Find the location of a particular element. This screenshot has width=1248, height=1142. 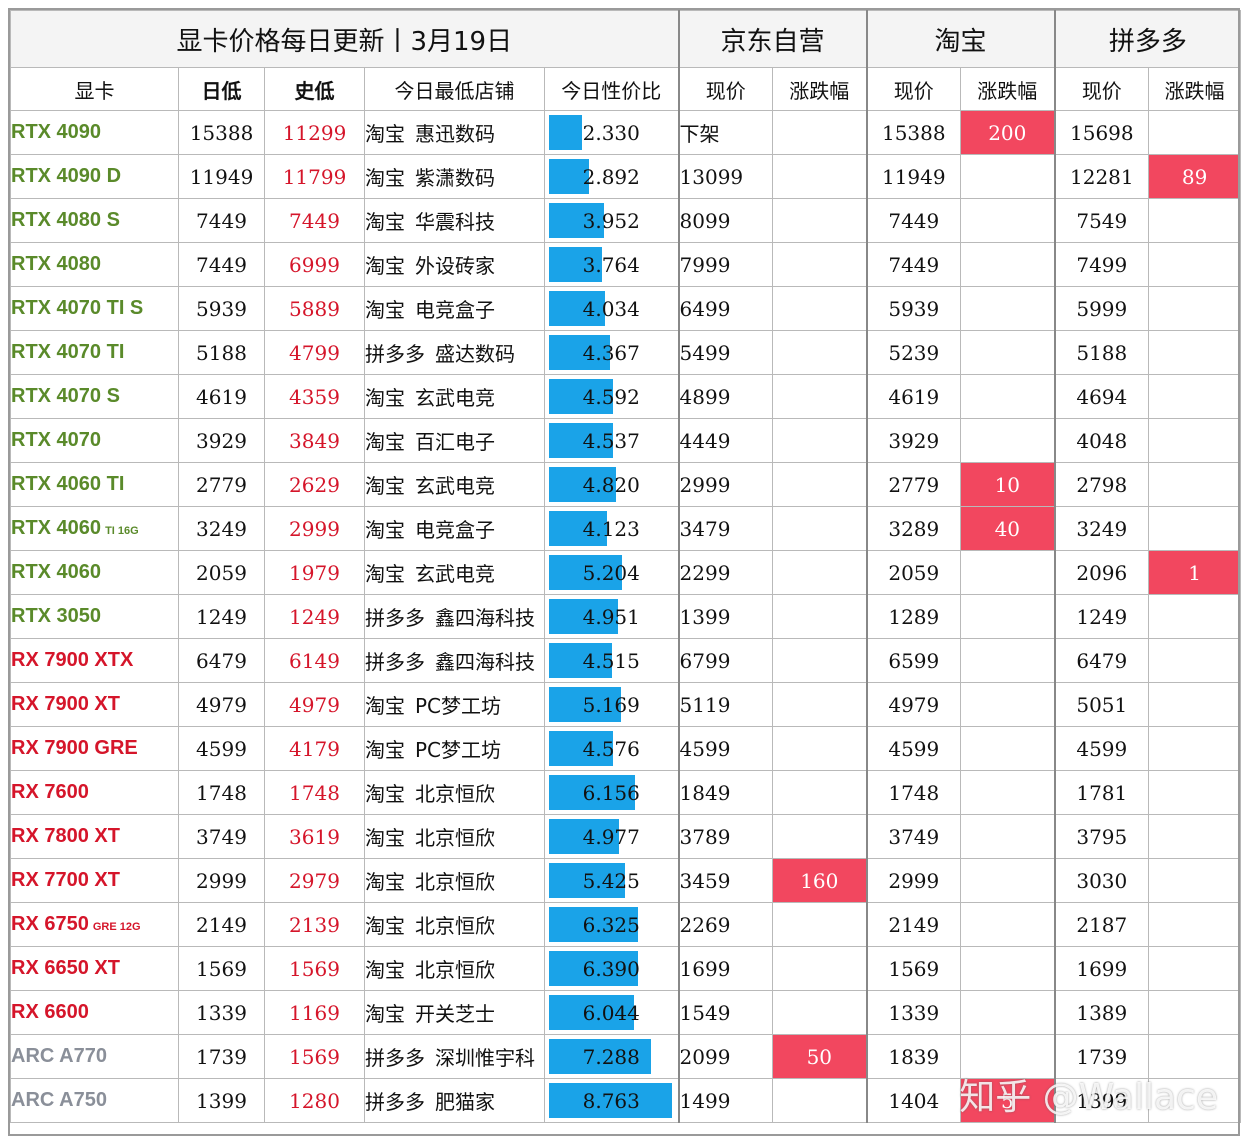

card-model: RTX 4070 S is located at coordinates (65, 396).